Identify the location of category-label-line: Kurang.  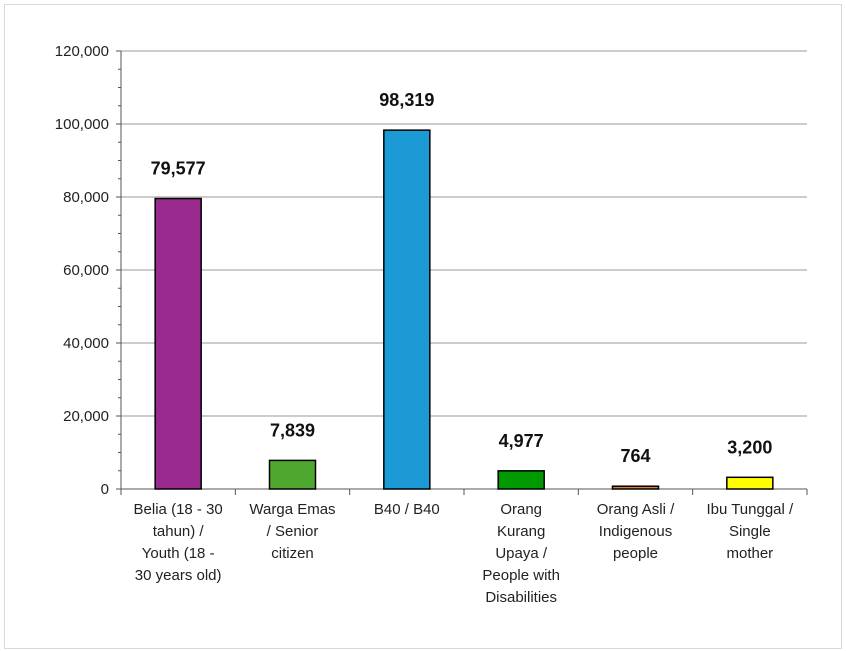
(521, 531).